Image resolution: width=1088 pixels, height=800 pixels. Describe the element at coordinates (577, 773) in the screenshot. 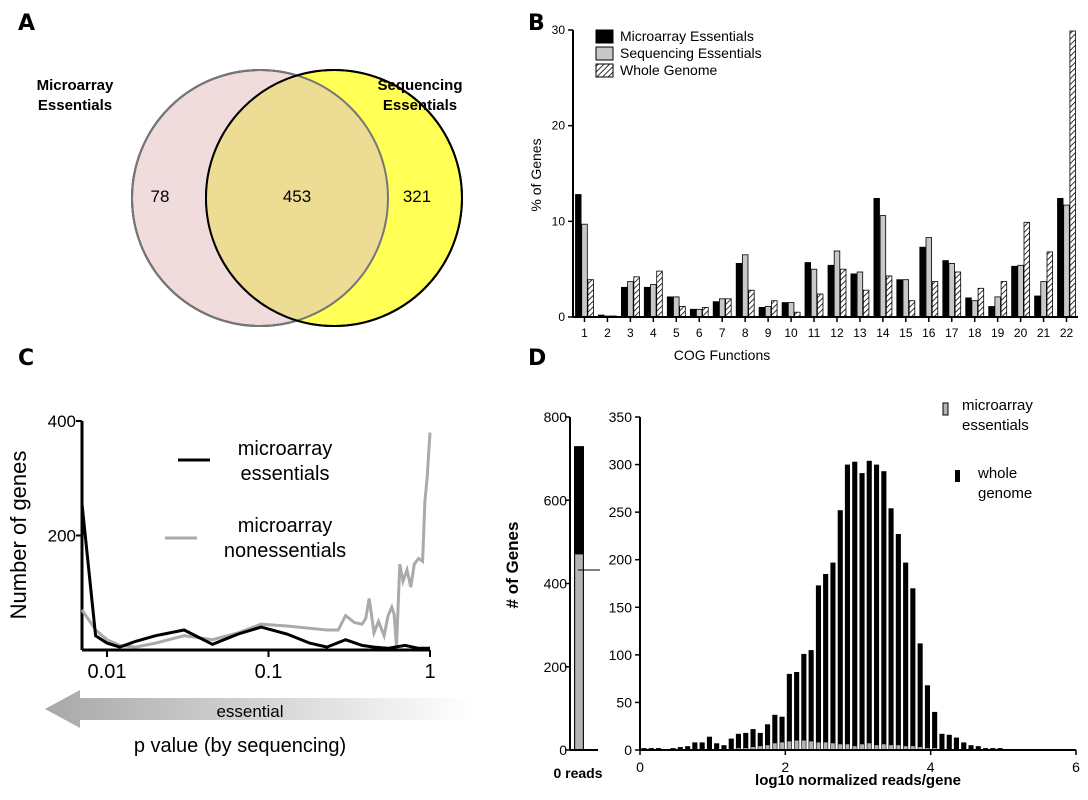

I see `zero-reads-label: 0 reads` at that location.